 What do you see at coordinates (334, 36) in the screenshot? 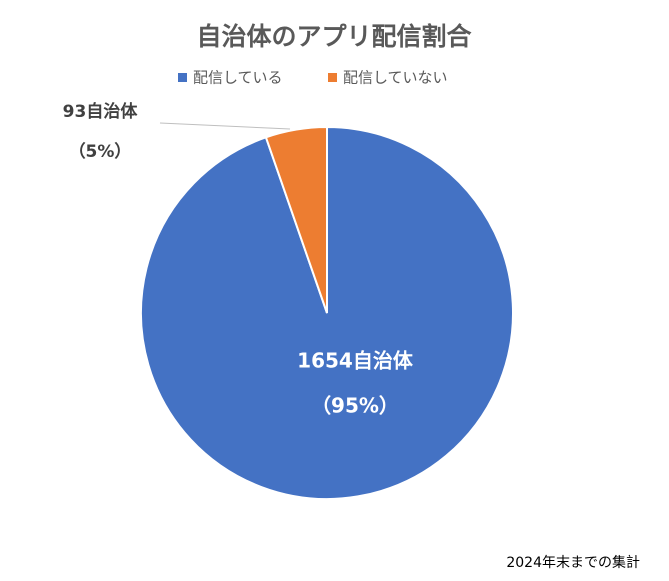
I see `chart-title: 自治体のアプリ配信割合` at bounding box center [334, 36].